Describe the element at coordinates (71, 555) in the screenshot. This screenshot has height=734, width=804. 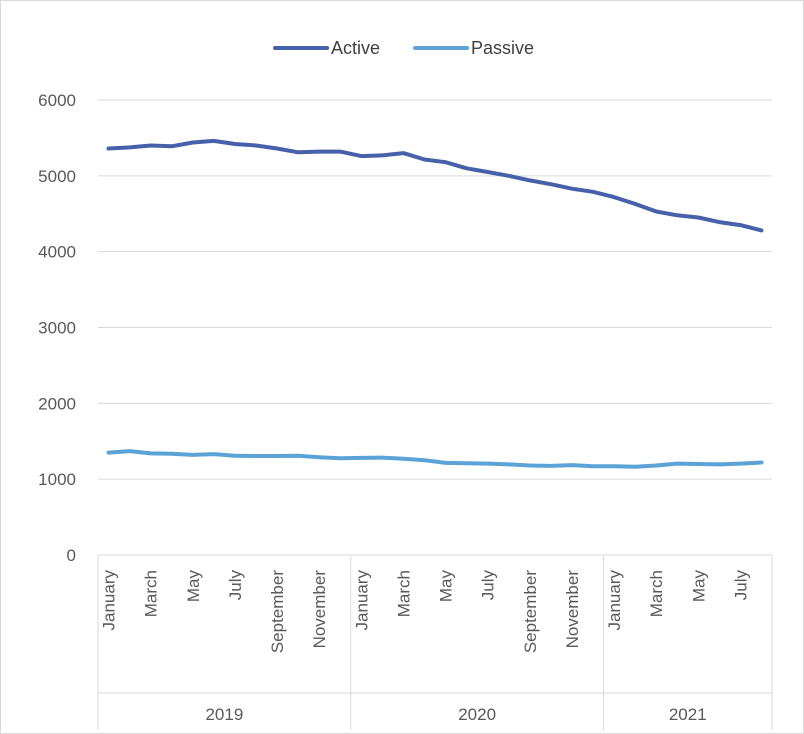
I see `y-tick-label: 0` at that location.